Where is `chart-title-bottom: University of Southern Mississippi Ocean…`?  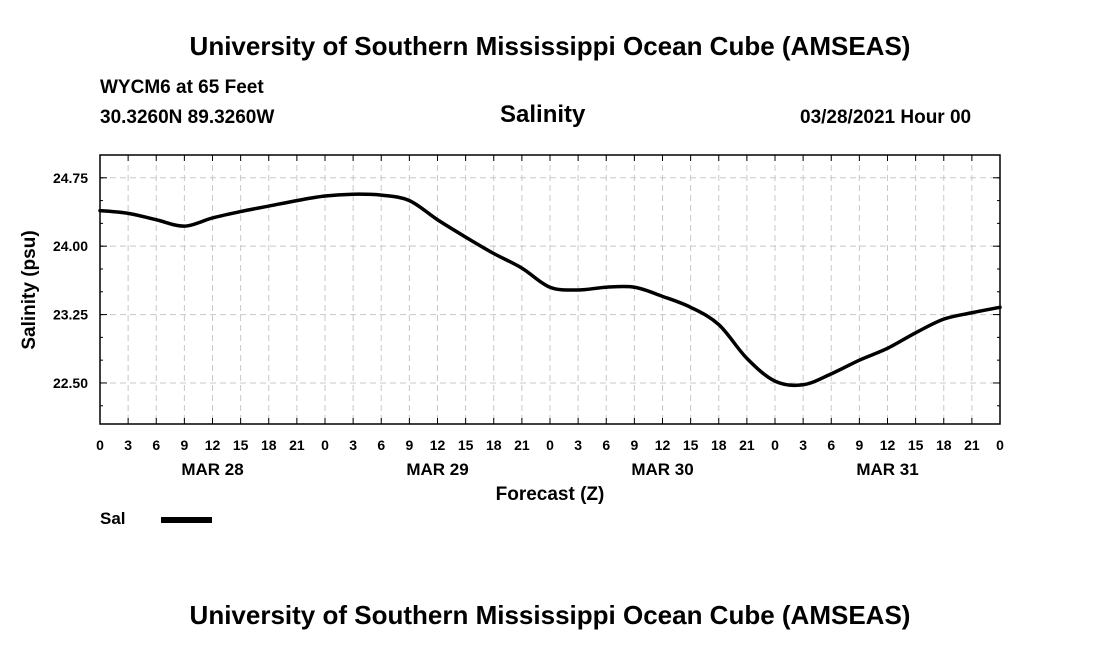
chart-title-bottom: University of Southern Mississippi Ocean… is located at coordinates (550, 615).